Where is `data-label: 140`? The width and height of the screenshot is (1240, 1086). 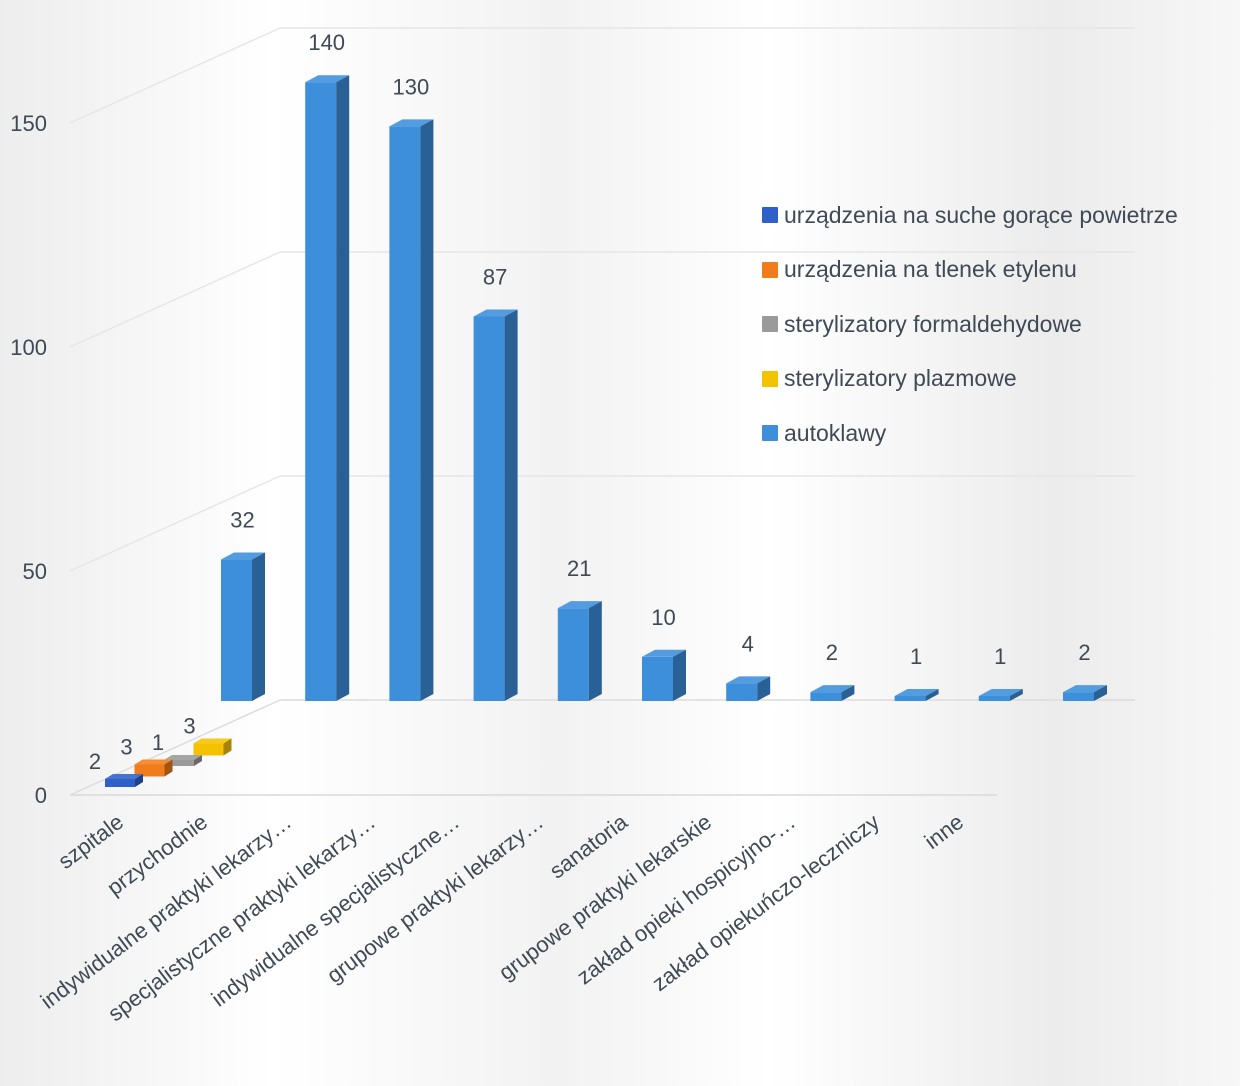 data-label: 140 is located at coordinates (326, 42).